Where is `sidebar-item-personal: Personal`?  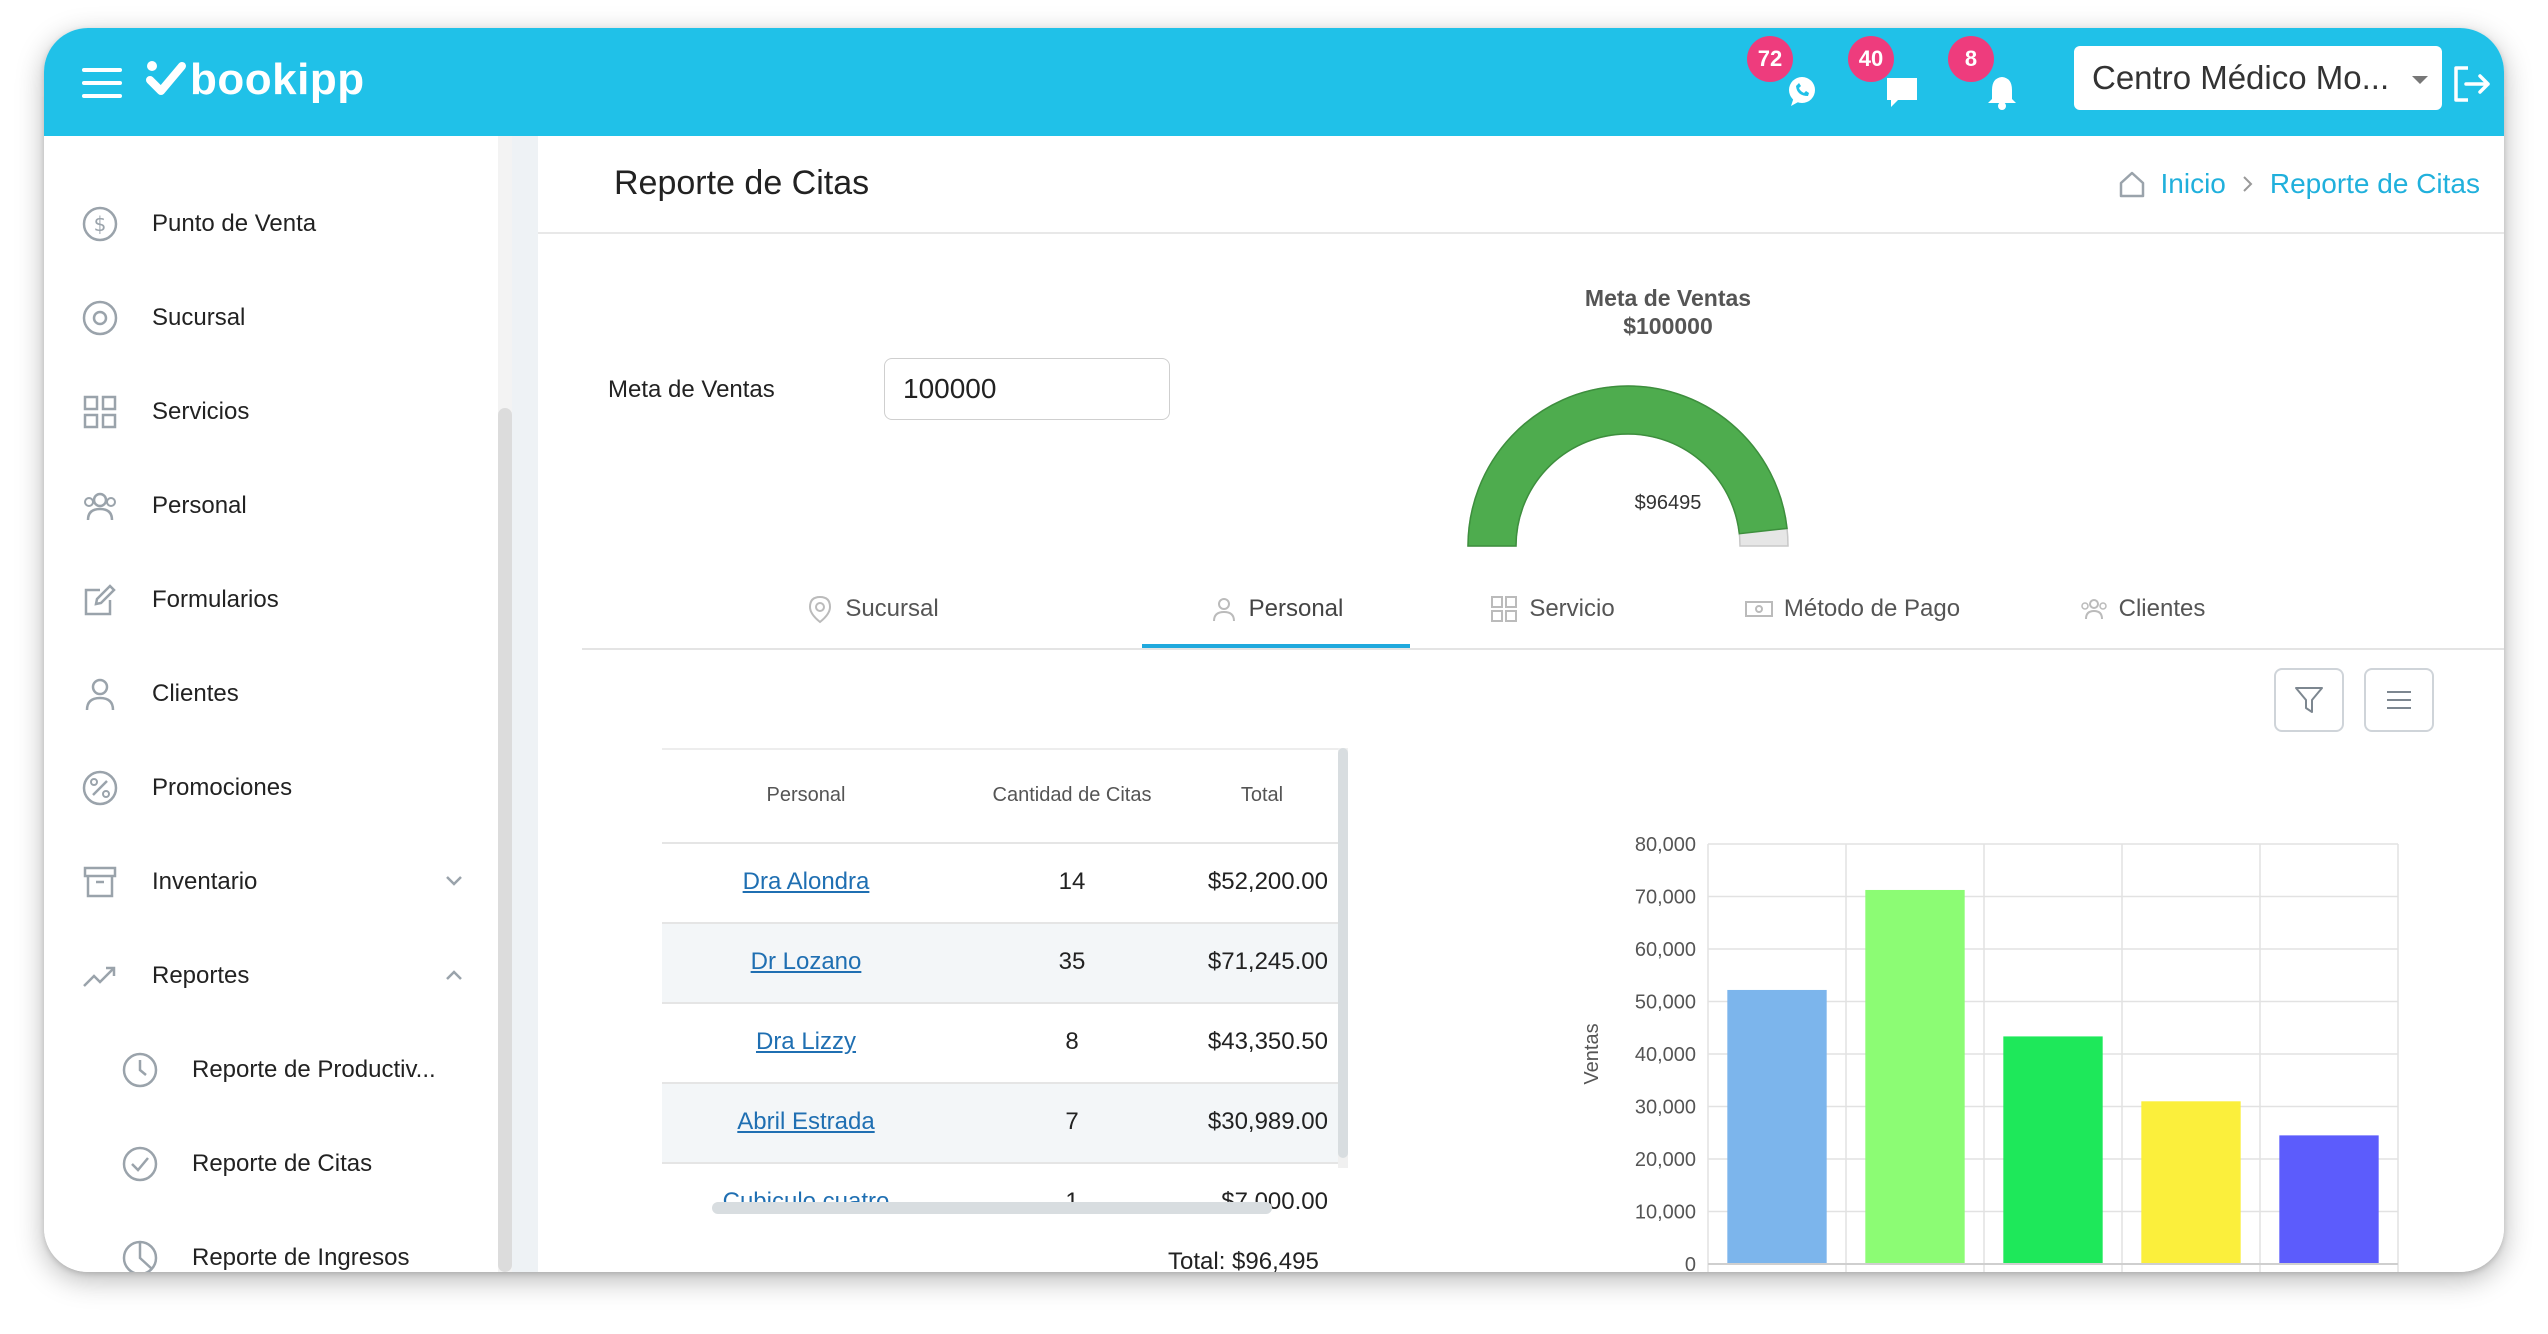
sidebar-item-personal: Personal is located at coordinates (264, 506).